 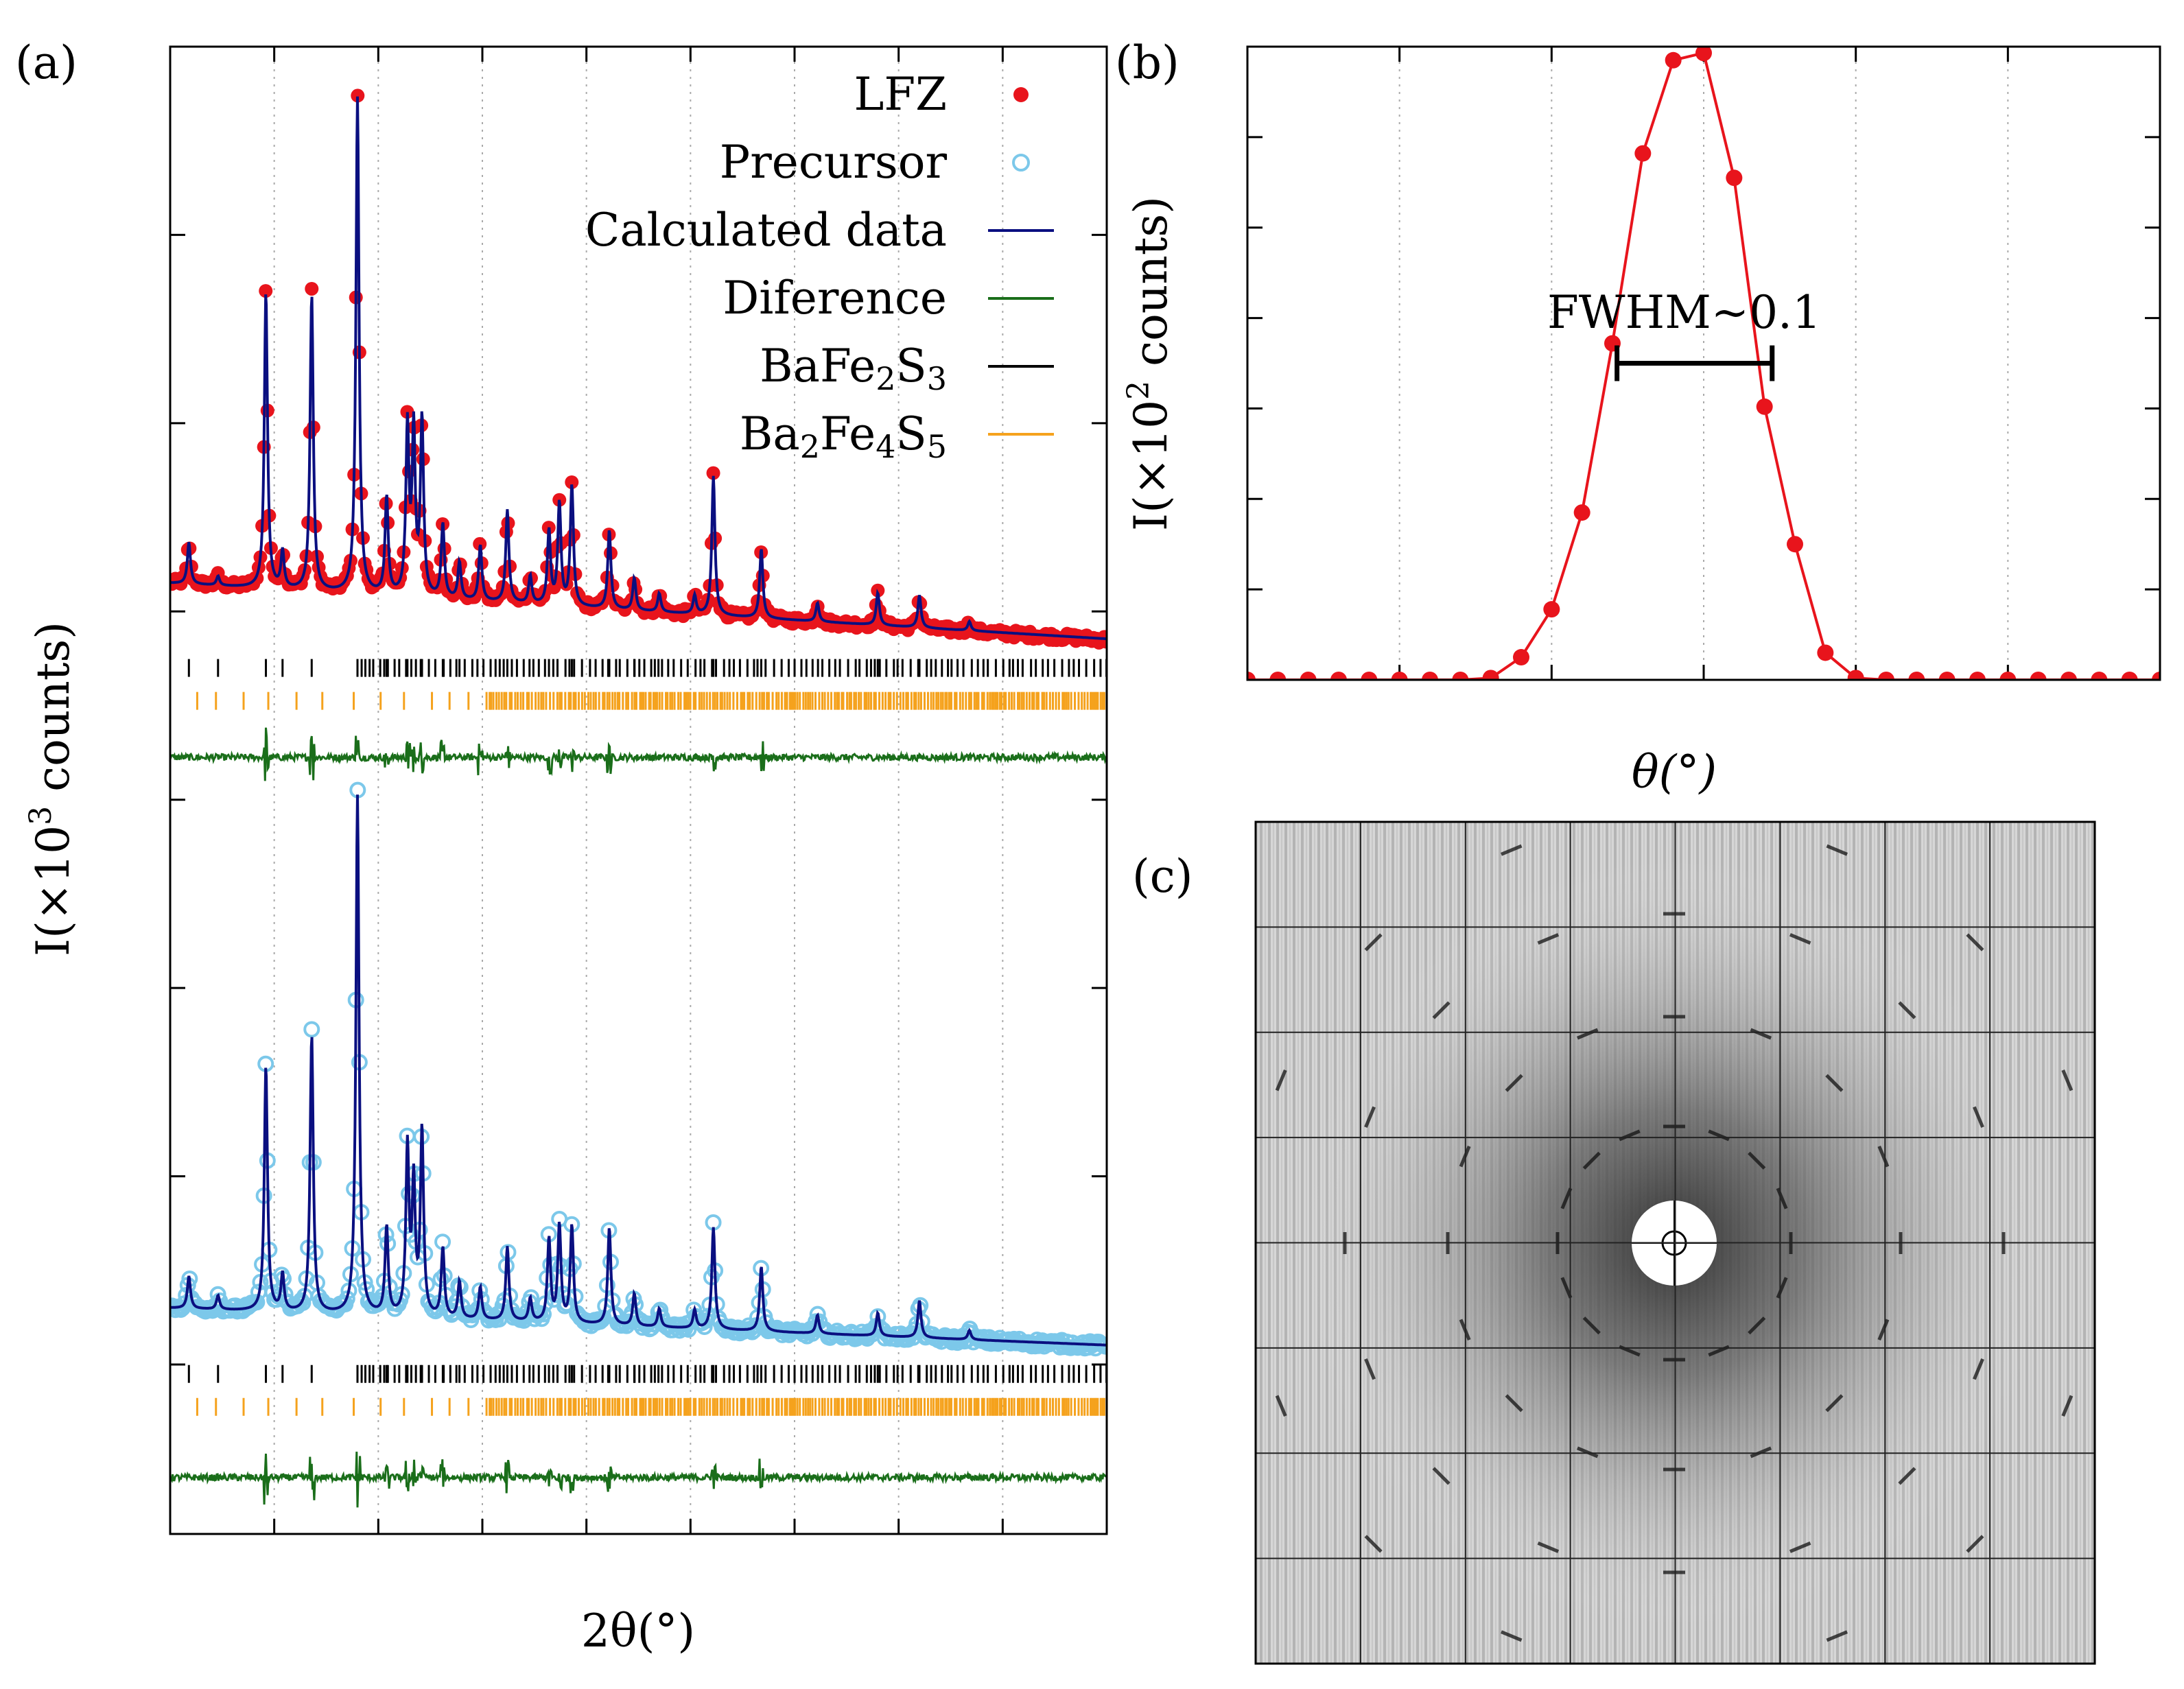 I want to click on panel-c-label: (c), so click(x=1162, y=876).